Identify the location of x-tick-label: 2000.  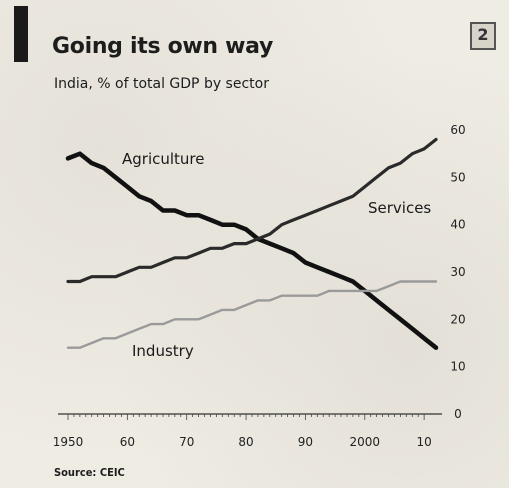
(365, 442).